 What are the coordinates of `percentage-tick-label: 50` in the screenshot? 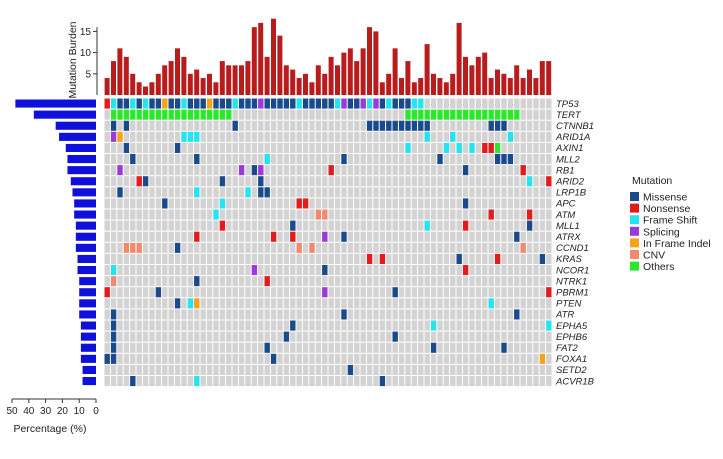 It's located at (12, 411).